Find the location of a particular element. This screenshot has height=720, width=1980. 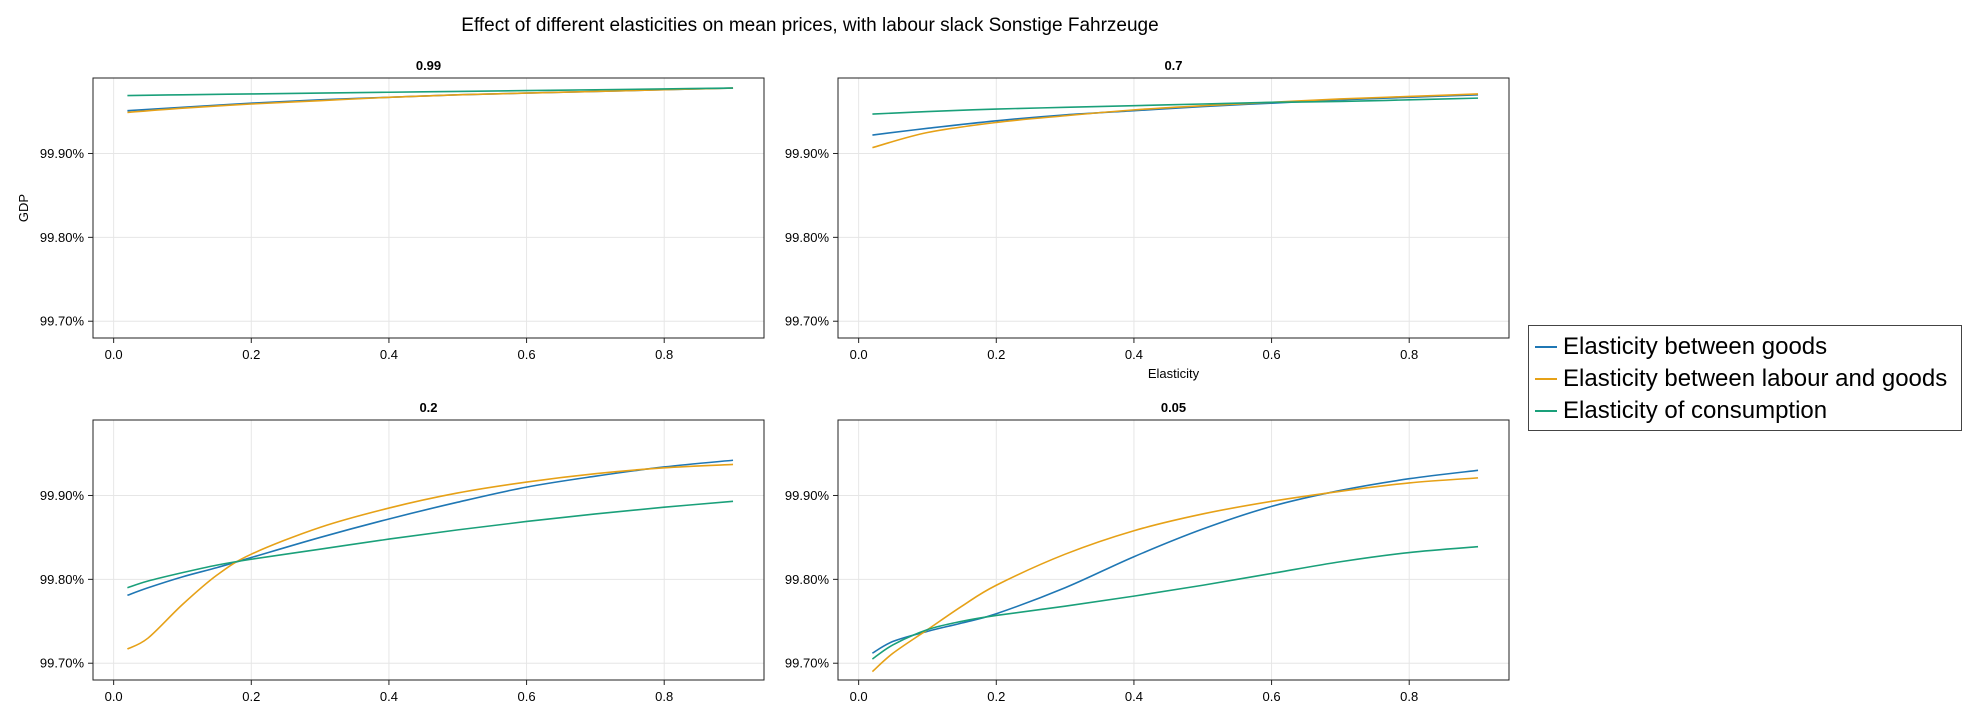

legend-item-labour-goods: Elasticity between labour and goods is located at coordinates (1748, 379).